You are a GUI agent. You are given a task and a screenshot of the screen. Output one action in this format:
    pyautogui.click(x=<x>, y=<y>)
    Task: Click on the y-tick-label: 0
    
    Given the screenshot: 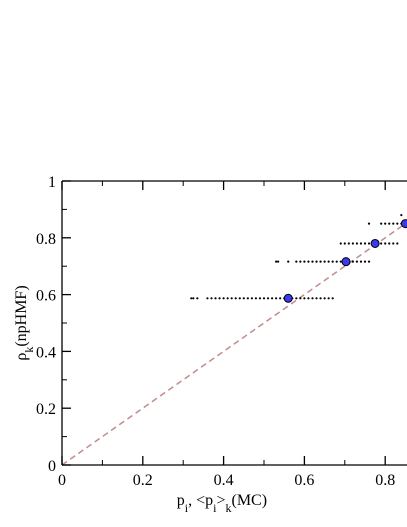 What is the action you would take?
    pyautogui.click(x=52, y=466)
    